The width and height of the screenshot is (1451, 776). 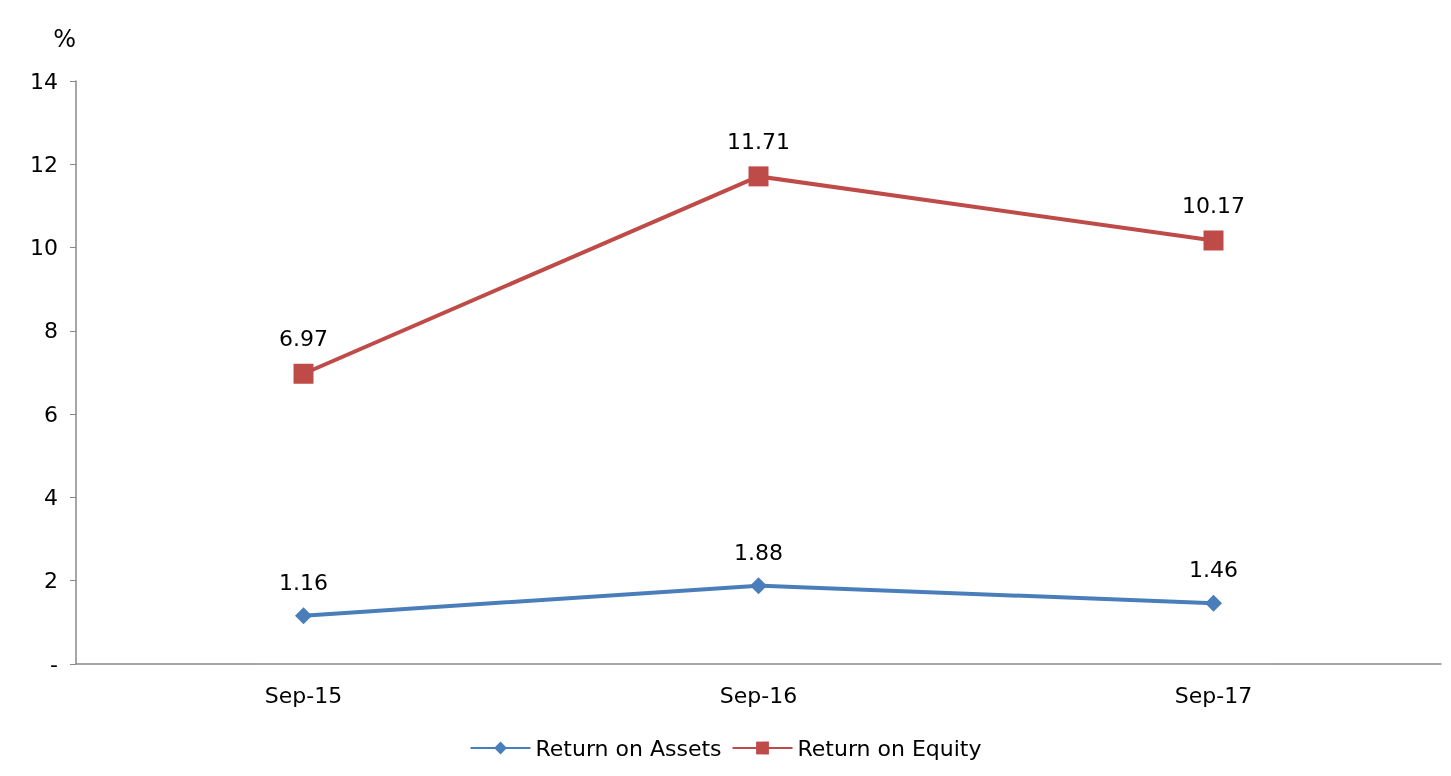 I want to click on y-tick-label: 4, so click(x=51, y=497).